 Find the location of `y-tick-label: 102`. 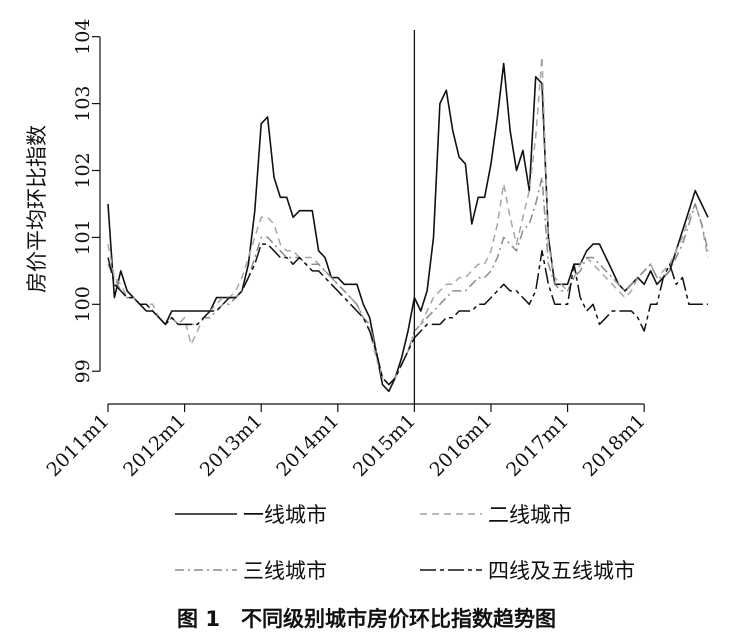

y-tick-label: 102 is located at coordinates (83, 170).